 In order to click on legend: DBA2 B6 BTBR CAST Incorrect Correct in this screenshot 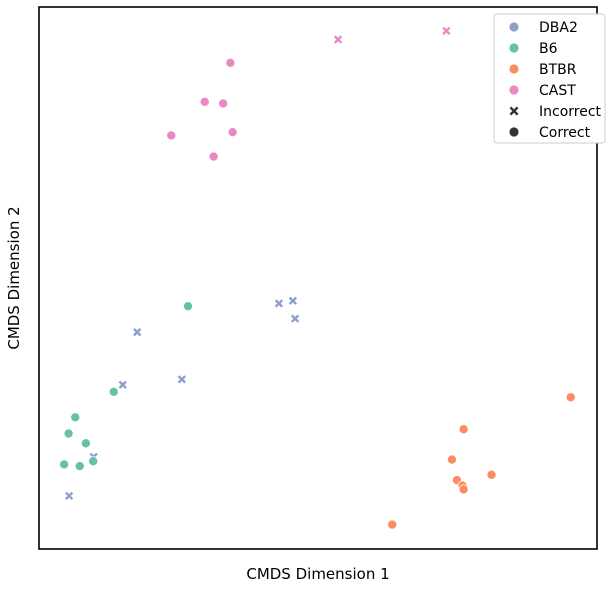, I will do `click(549, 78)`.